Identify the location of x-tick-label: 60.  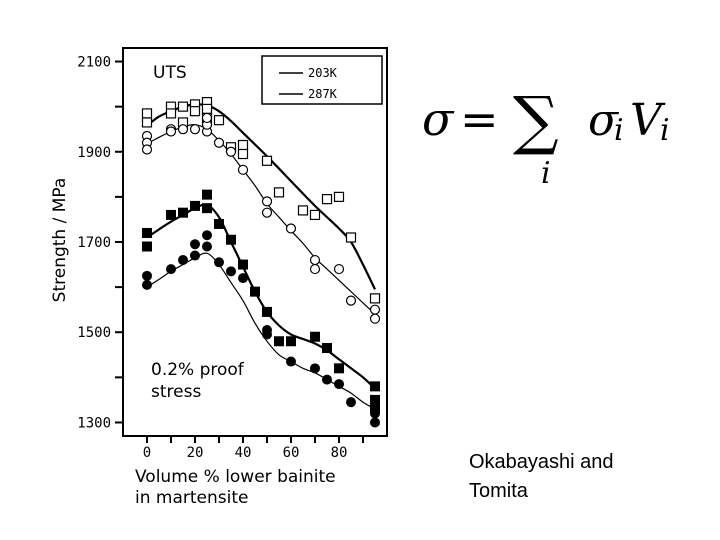
(291, 453).